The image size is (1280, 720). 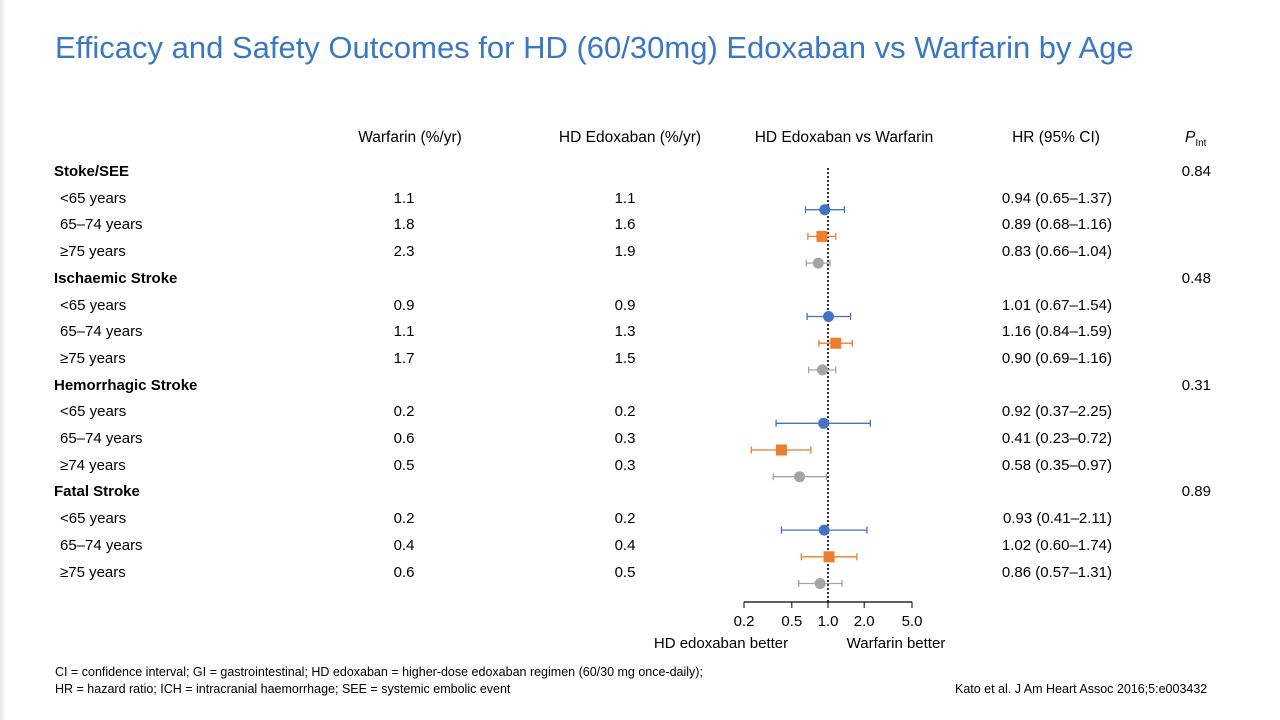 I want to click on edoxaban-rate: 0.9, so click(x=625, y=305).